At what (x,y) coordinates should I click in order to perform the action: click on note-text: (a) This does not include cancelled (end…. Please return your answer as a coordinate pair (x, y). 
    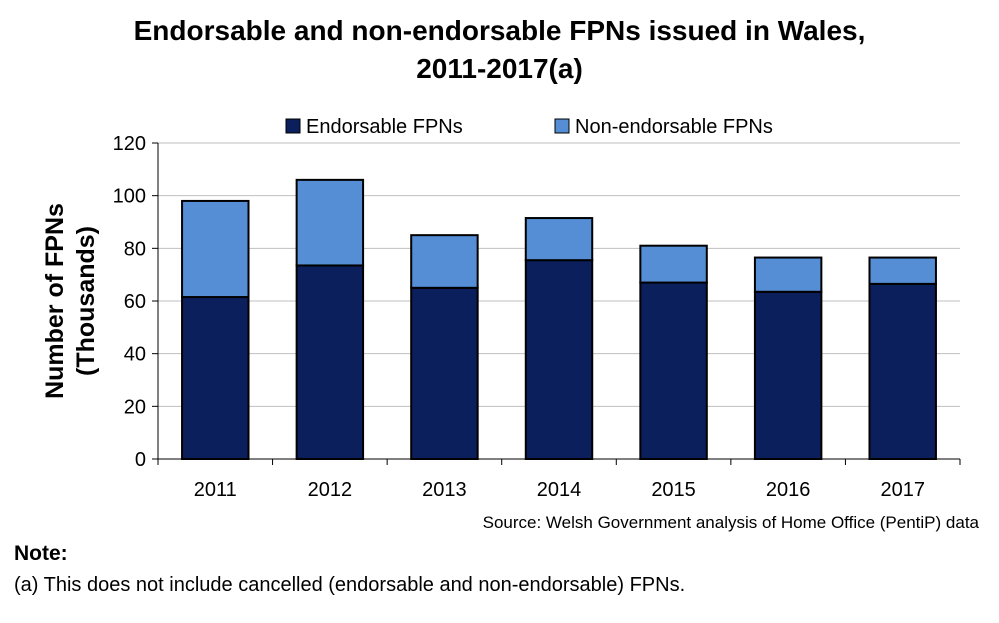
    Looking at the image, I should click on (350, 585).